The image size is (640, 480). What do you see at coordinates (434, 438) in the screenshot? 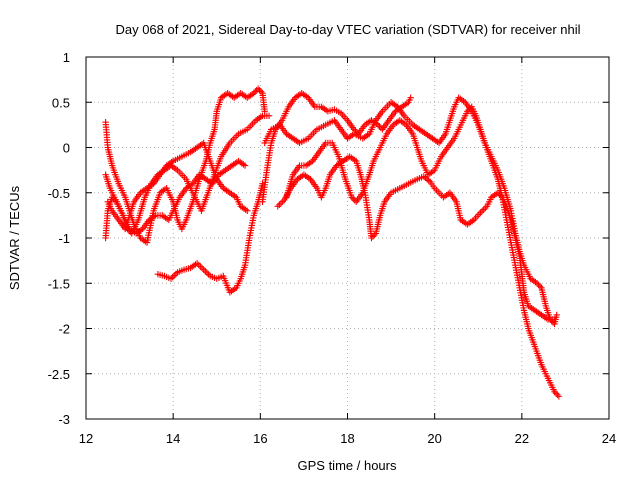
I see `x-tick-label: 20` at bounding box center [434, 438].